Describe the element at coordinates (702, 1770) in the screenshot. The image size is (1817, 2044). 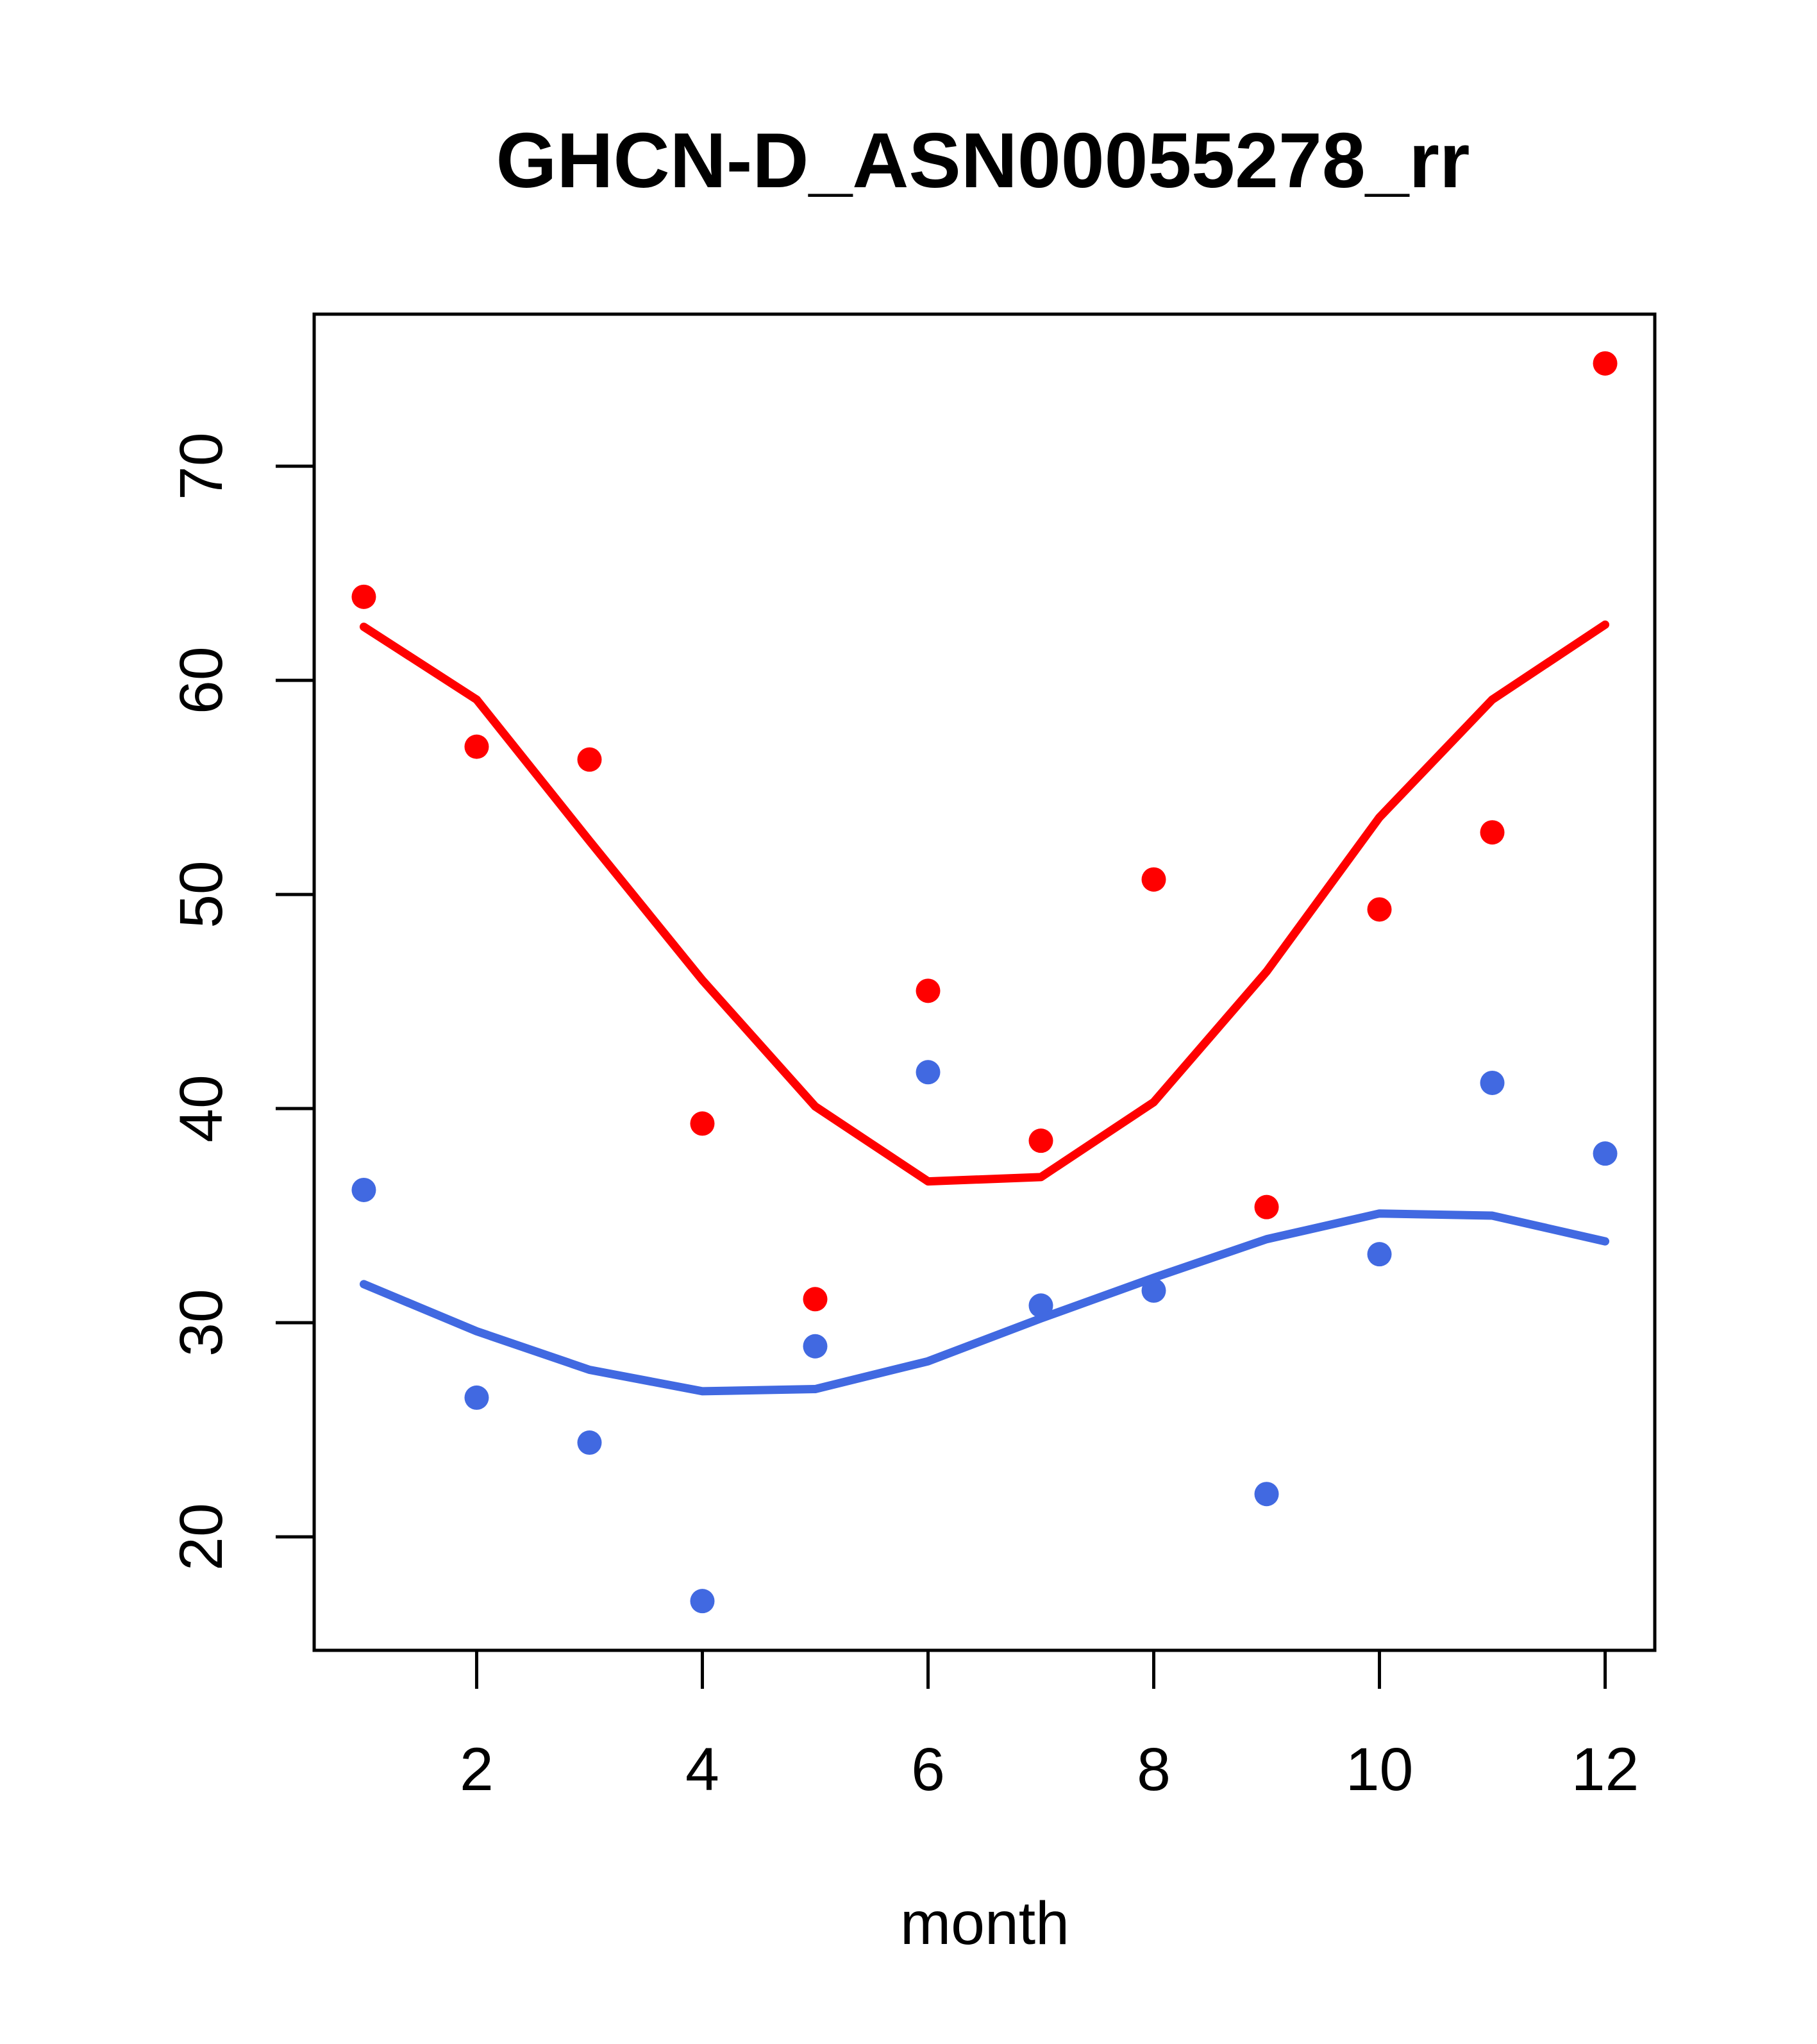
I see `x-tick-label: 4` at that location.